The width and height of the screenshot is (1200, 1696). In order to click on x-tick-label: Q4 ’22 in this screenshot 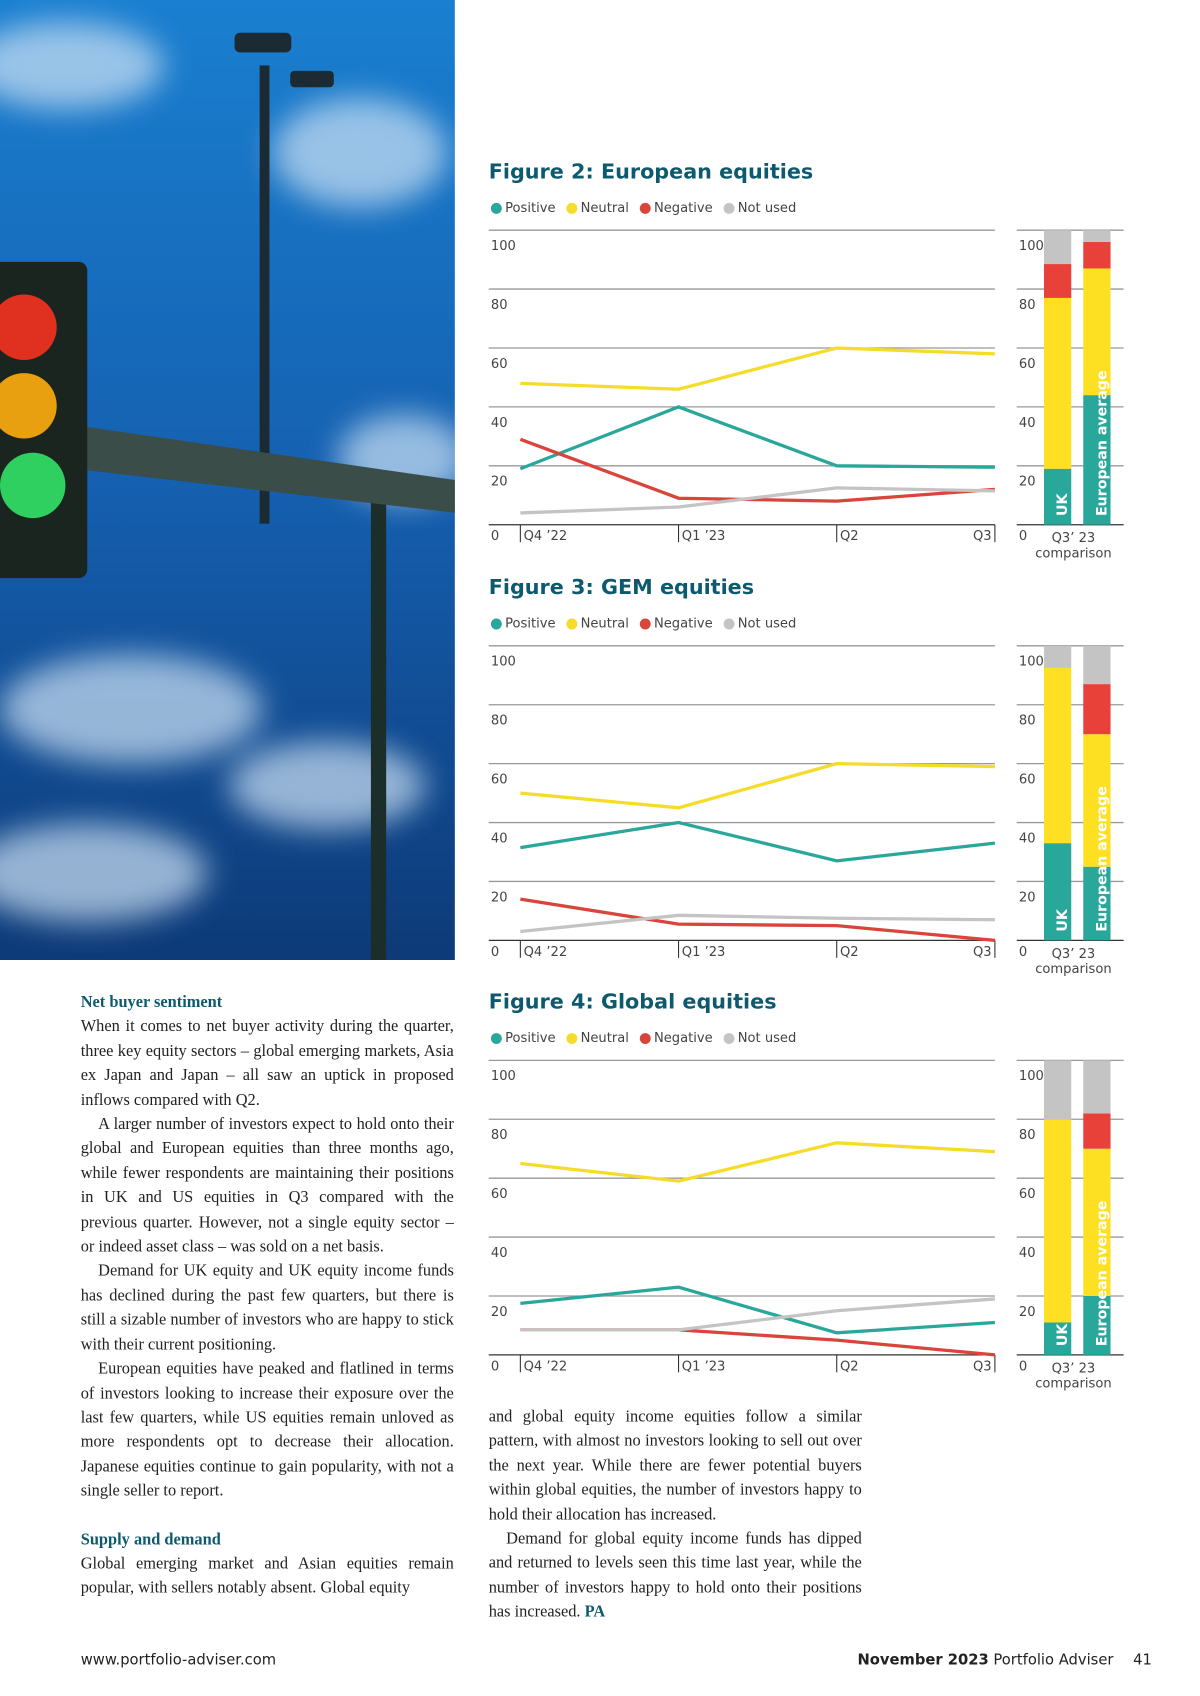, I will do `click(546, 1366)`.